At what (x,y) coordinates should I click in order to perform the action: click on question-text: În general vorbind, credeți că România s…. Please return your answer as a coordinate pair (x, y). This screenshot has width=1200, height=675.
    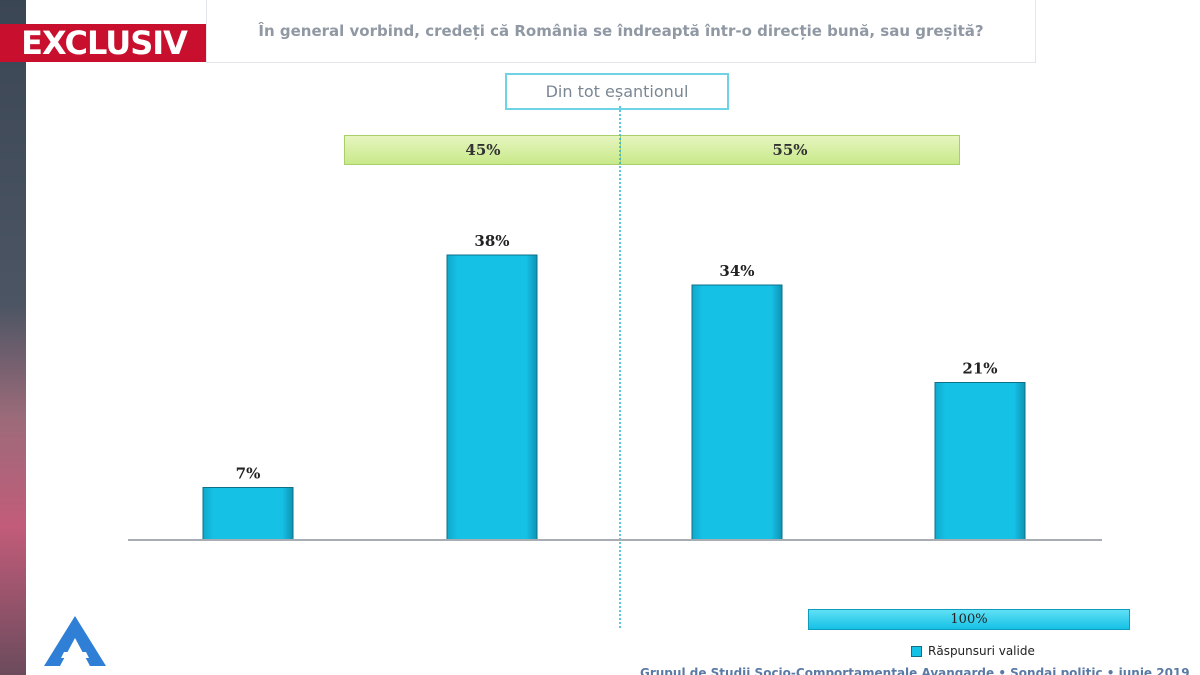
    Looking at the image, I should click on (621, 31).